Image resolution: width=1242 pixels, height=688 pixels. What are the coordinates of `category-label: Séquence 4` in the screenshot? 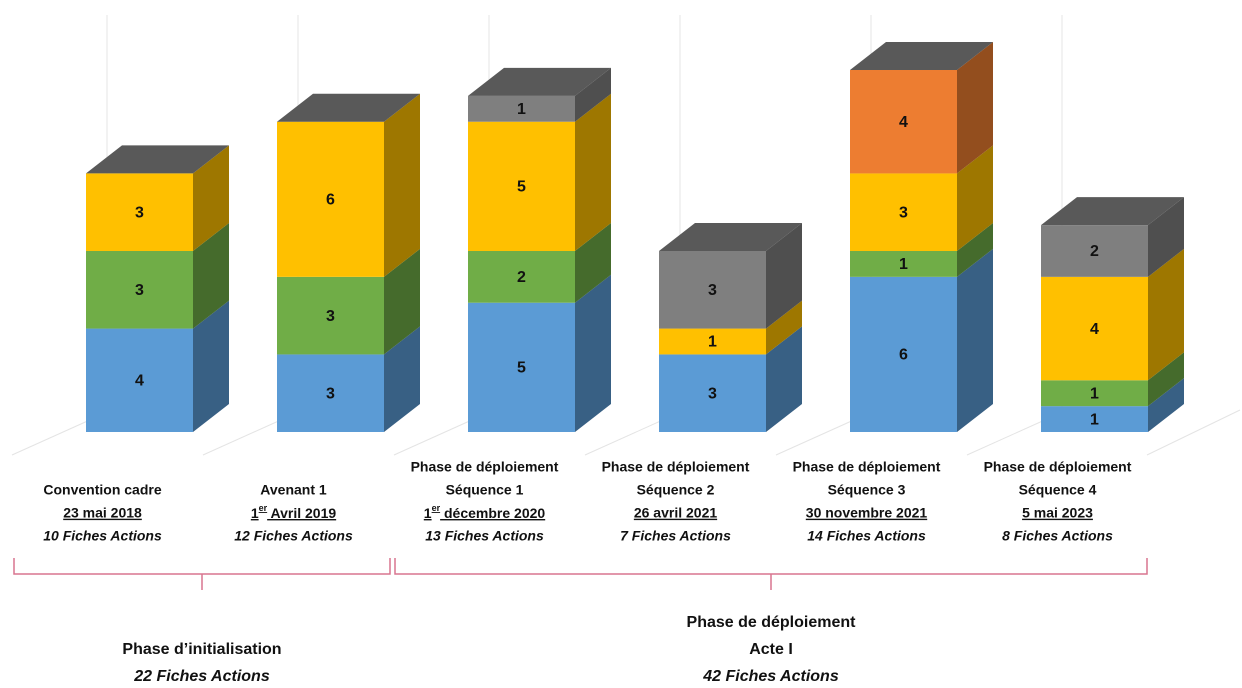 It's located at (1058, 490).